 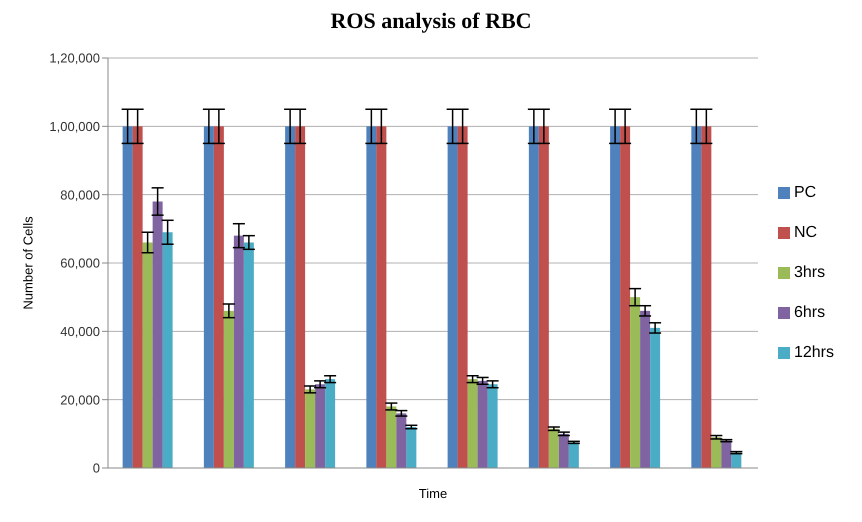 What do you see at coordinates (74, 126) in the screenshot?
I see `y-tick-label: 1,00,000` at bounding box center [74, 126].